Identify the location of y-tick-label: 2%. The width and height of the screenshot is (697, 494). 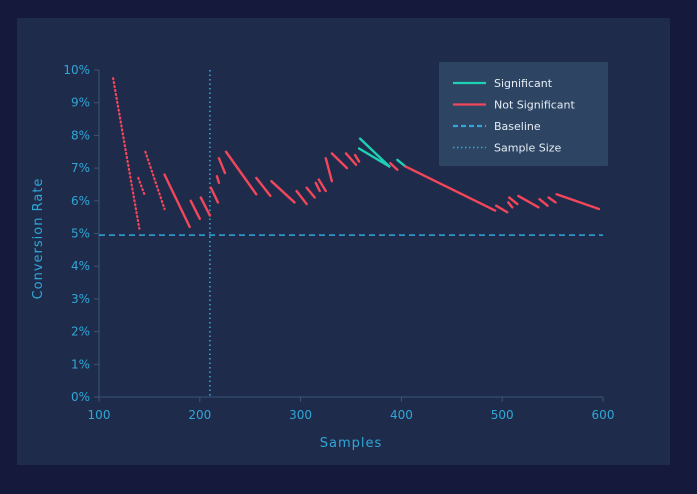
(80, 332).